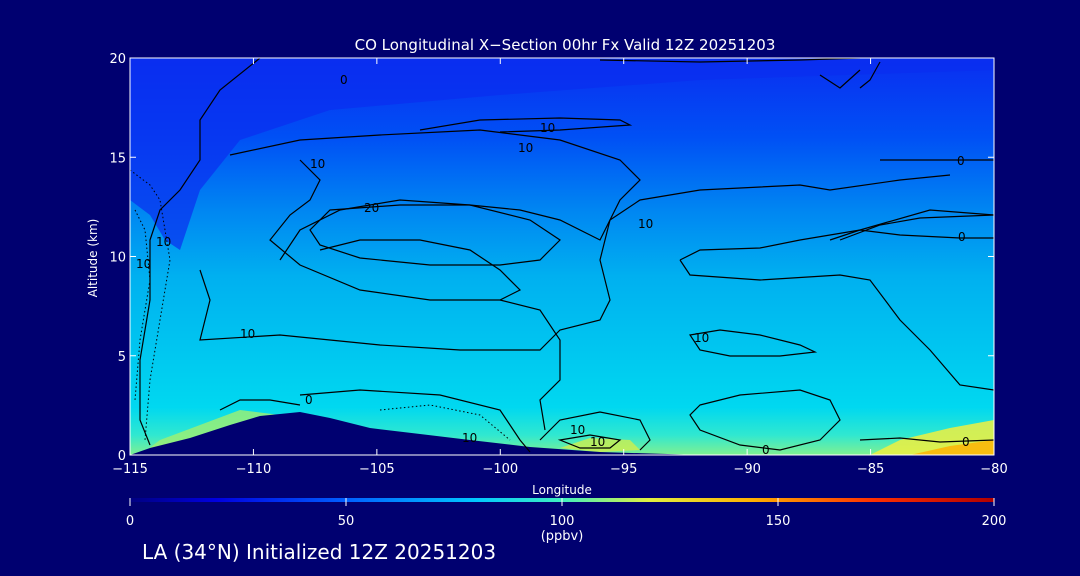 This screenshot has width=1080, height=576. I want to click on y-tick-label: 5, so click(122, 357).